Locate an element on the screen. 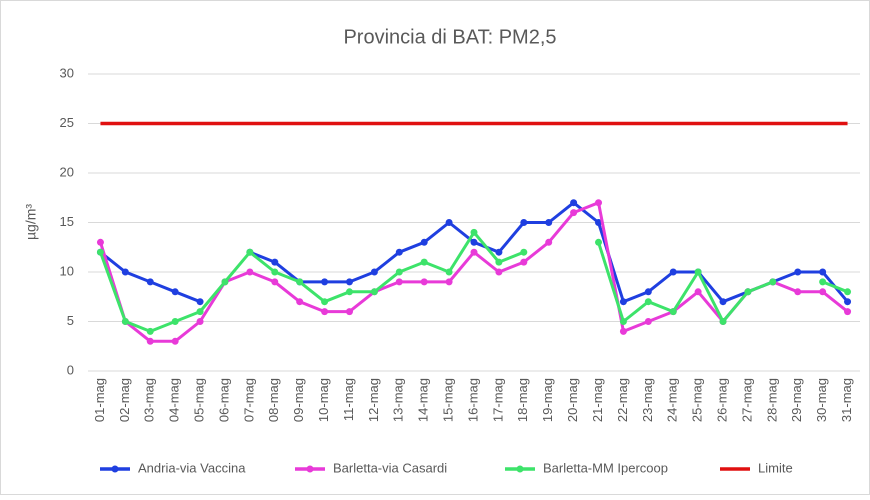 Image resolution: width=870 pixels, height=500 pixels. x-tick-label: 08-mag is located at coordinates (273, 400).